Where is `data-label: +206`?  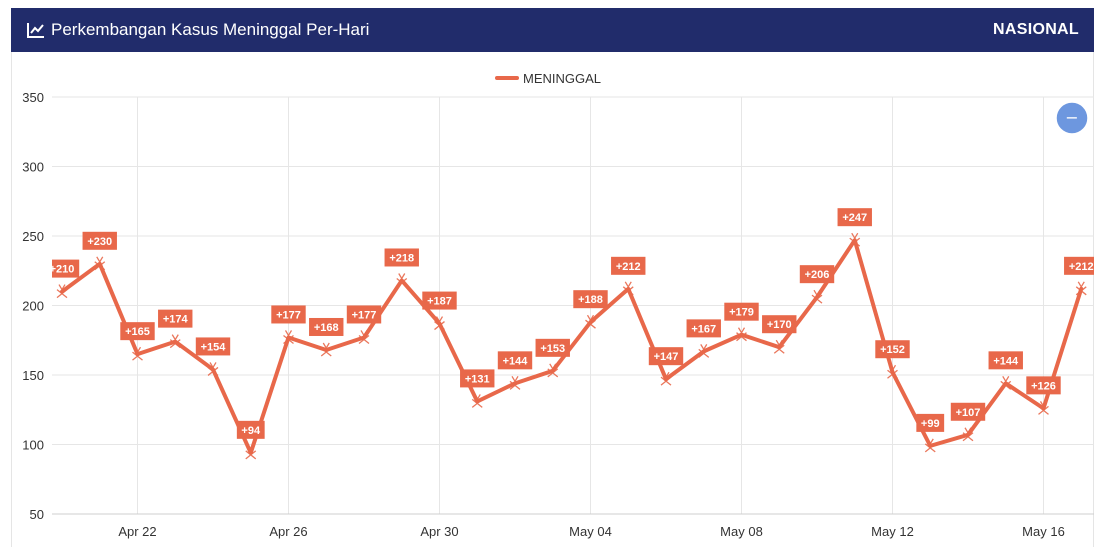
data-label: +206 is located at coordinates (817, 275).